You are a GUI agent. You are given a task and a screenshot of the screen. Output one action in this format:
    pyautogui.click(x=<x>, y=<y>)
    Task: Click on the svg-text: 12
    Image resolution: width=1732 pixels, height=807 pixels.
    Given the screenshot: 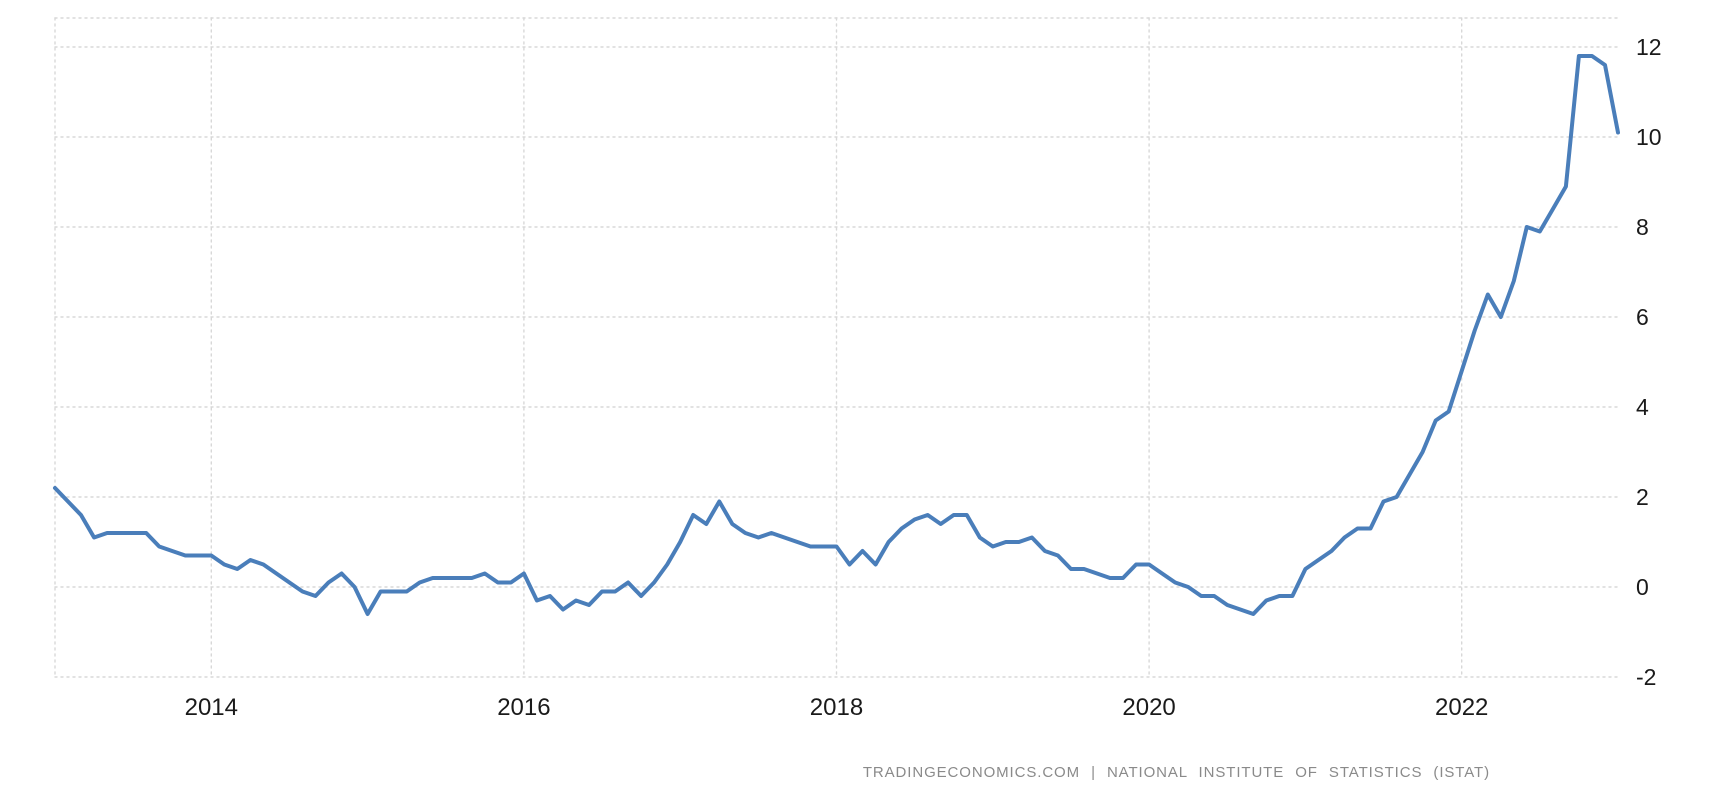 What is the action you would take?
    pyautogui.click(x=1649, y=47)
    